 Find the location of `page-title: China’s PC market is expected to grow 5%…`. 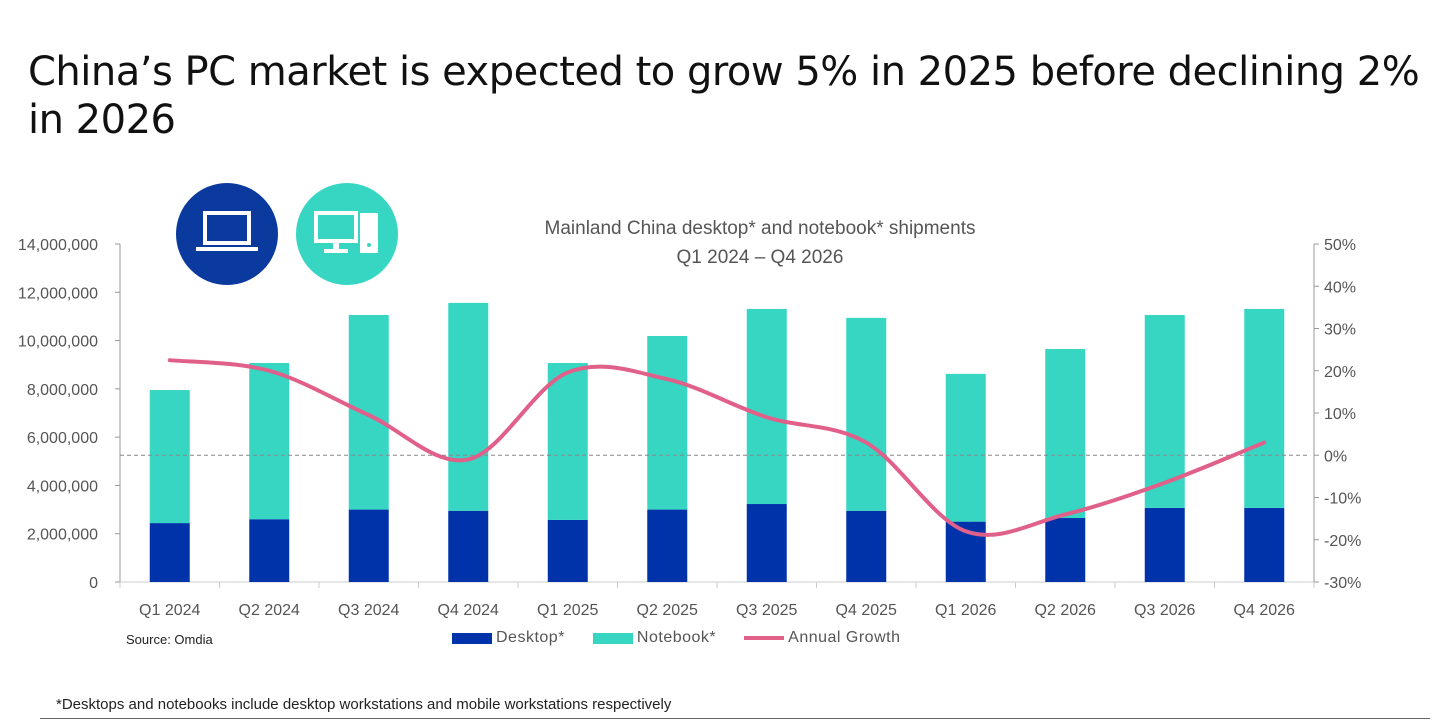

page-title: China’s PC market is expected to grow 5%… is located at coordinates (724, 96).